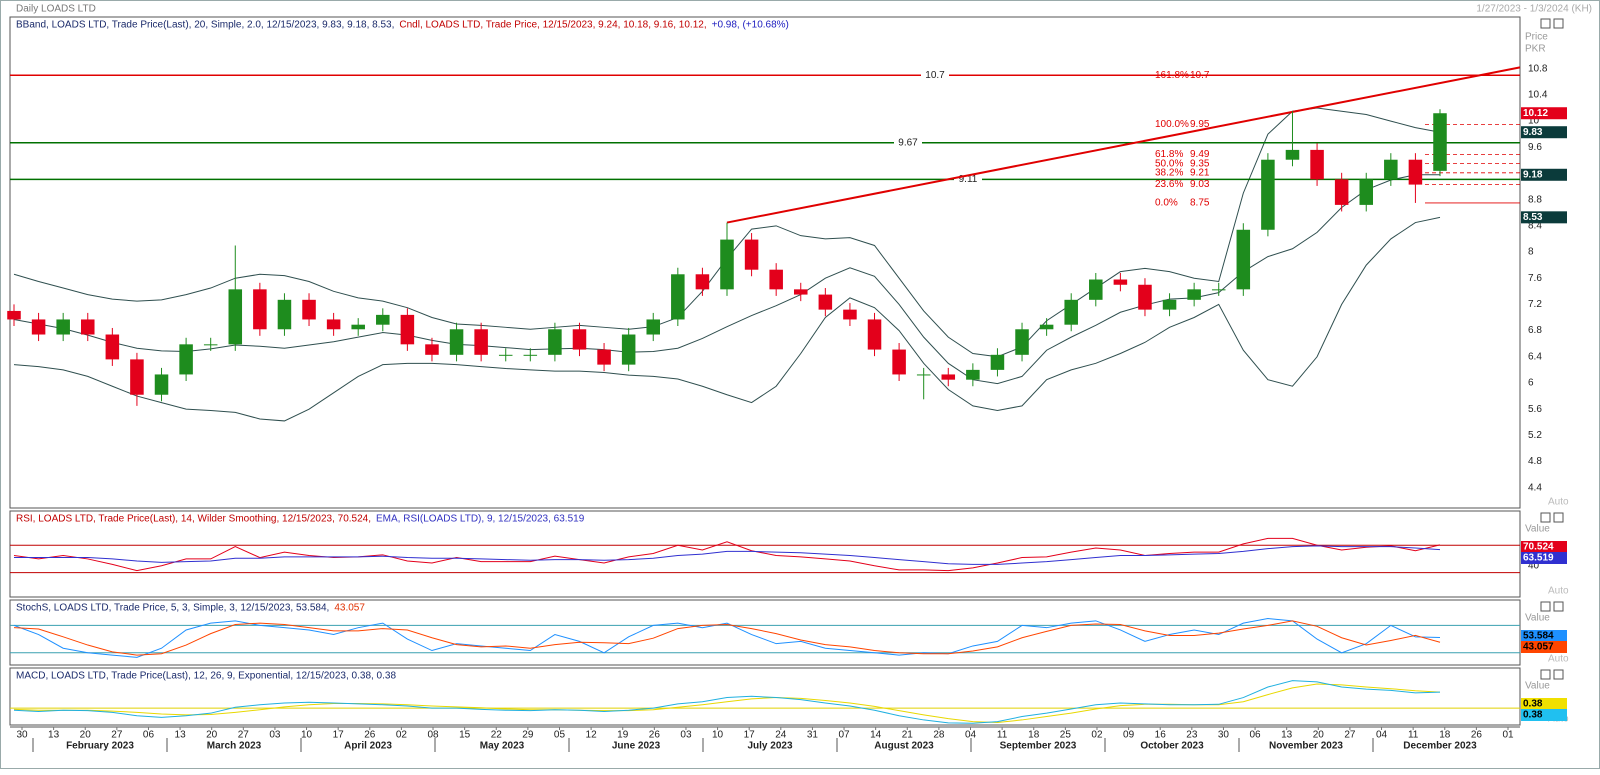  Describe the element at coordinates (1535, 409) in the screenshot. I see `y-tick-label: 5.6` at that location.